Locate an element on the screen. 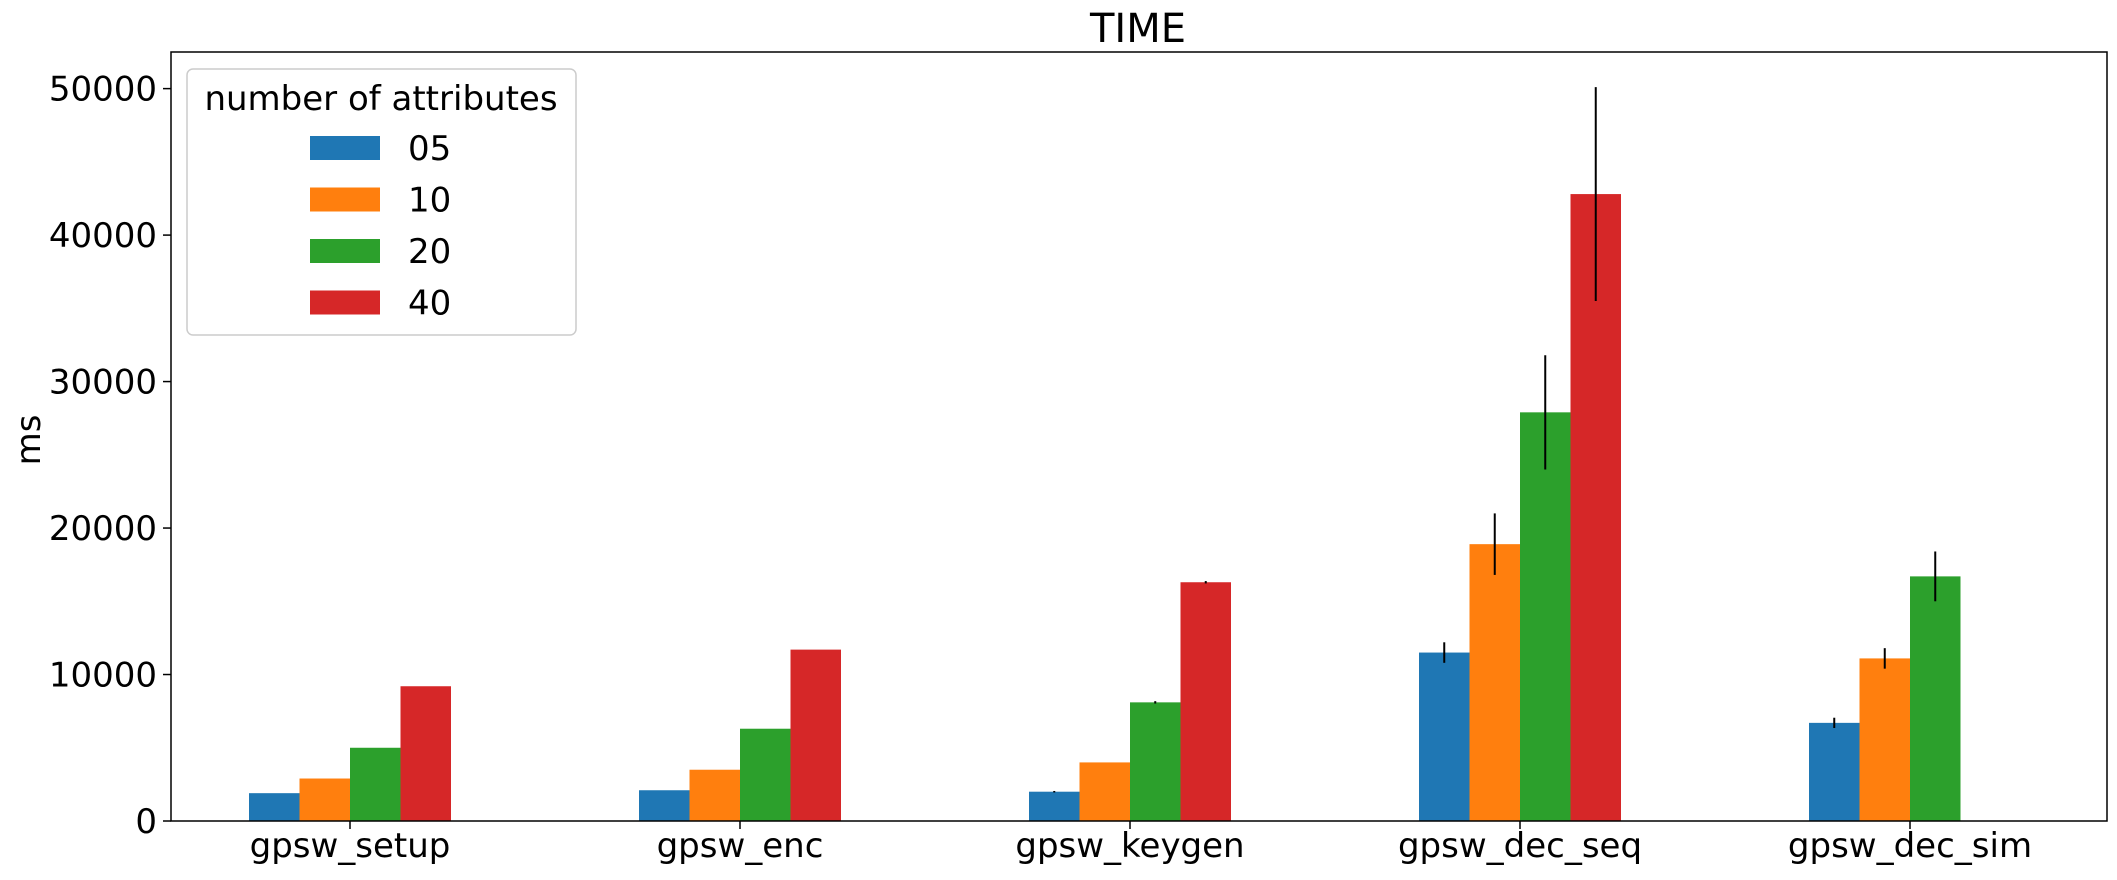 The image size is (2117, 880). legend-entries: 05 10 20 40 is located at coordinates (380, 226).